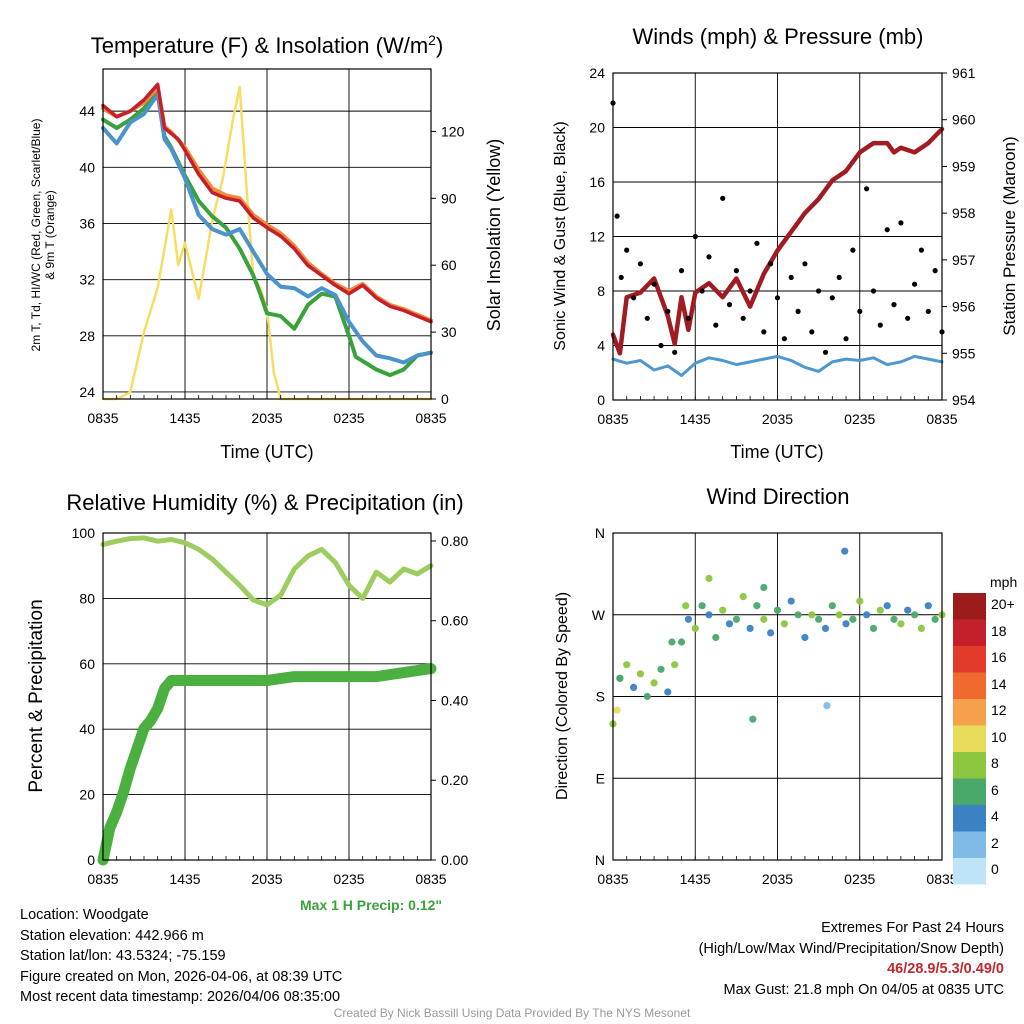  Describe the element at coordinates (912, 928) in the screenshot. I see `extremes-title: Extremes For Past 24 Hours` at that location.